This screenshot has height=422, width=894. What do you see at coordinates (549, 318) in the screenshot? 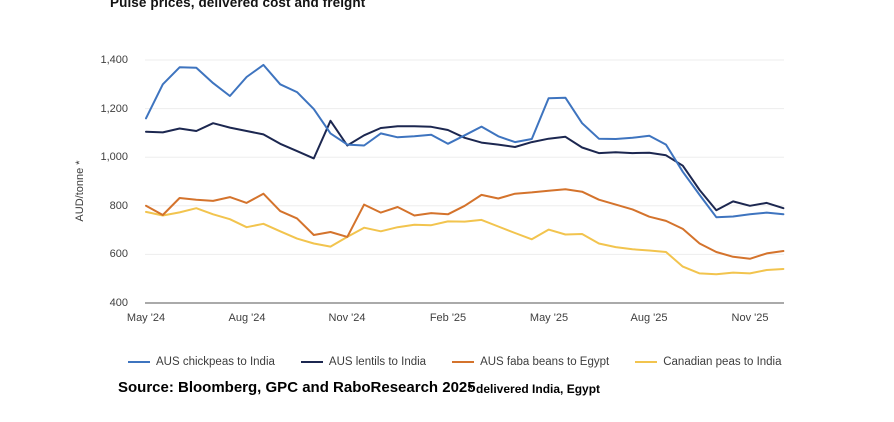
I see `x-axis-tick-label: May '25` at bounding box center [549, 318].